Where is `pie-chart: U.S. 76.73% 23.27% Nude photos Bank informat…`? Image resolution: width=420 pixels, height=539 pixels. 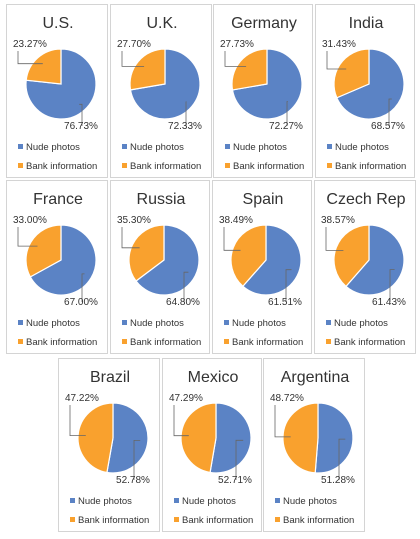 pie-chart: U.S. 76.73% 23.27% Nude photos Bank informat… is located at coordinates (55, 93).